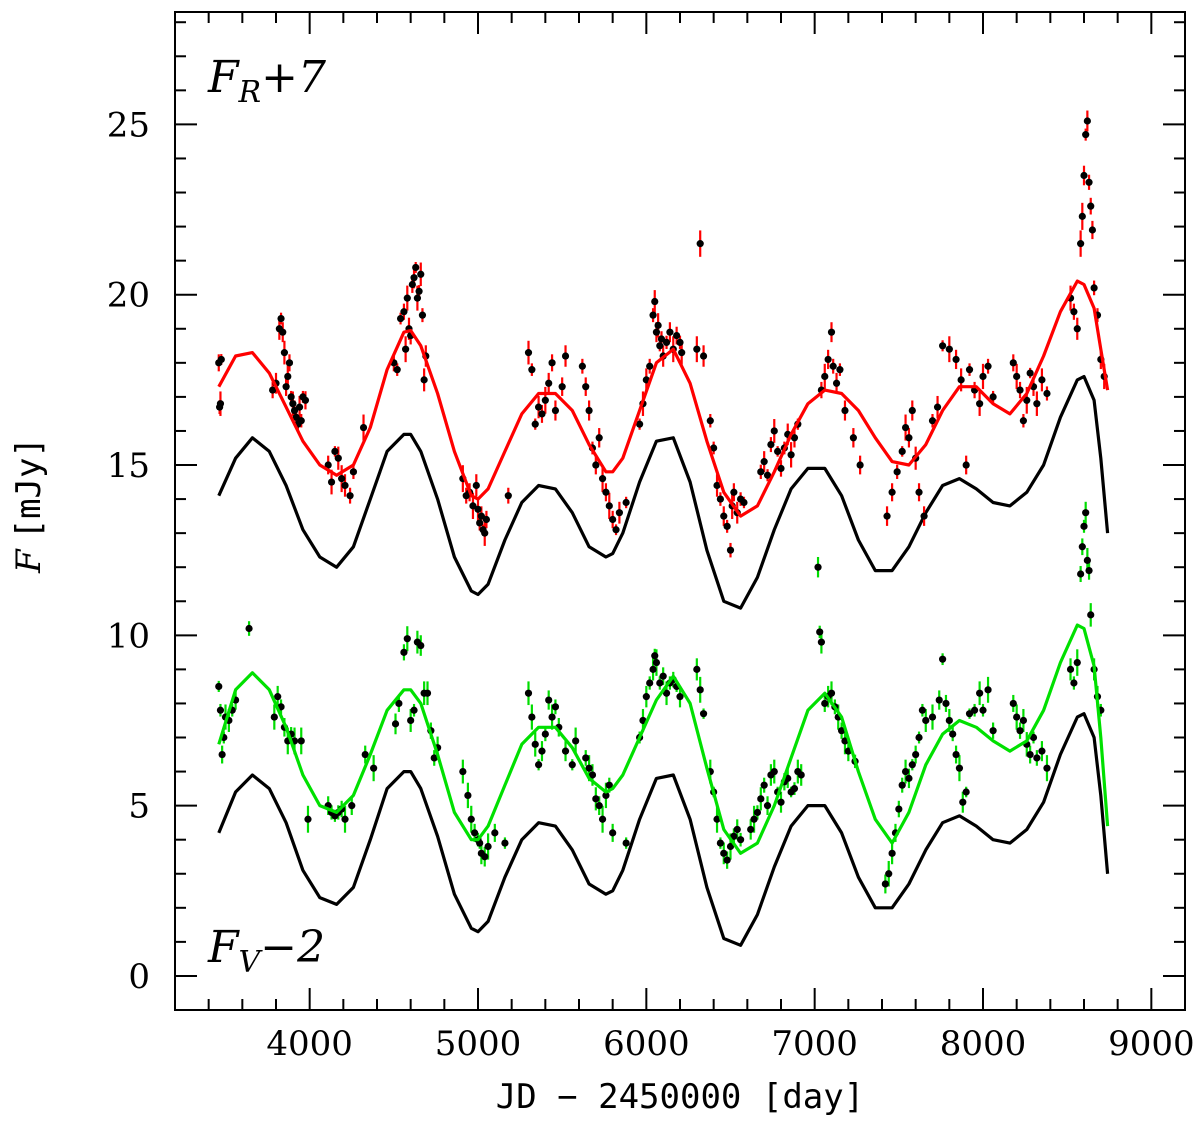 The width and height of the screenshot is (1200, 1127). What do you see at coordinates (478, 1044) in the screenshot?
I see `x-tick-label: 5000` at bounding box center [478, 1044].